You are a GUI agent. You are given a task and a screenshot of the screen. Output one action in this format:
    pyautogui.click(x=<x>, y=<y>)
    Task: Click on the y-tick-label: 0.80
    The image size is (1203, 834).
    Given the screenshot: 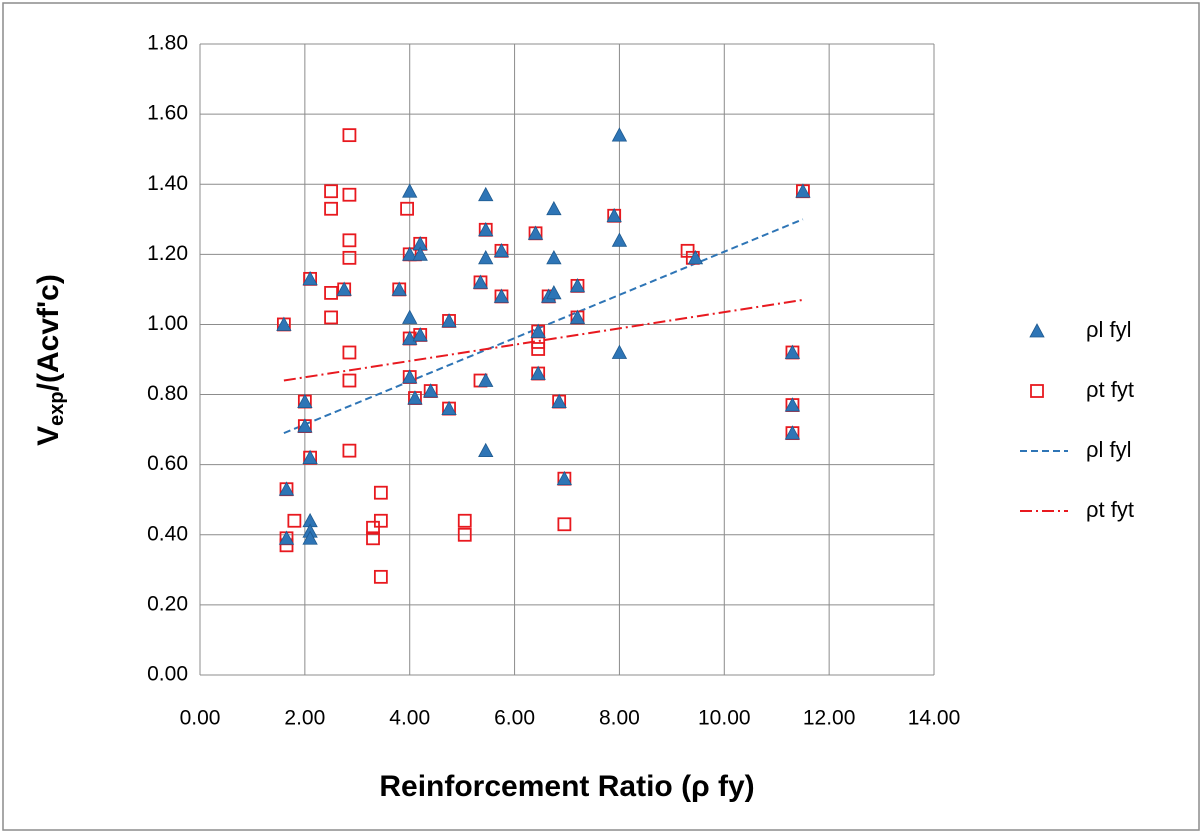 What is the action you would take?
    pyautogui.click(x=167, y=393)
    